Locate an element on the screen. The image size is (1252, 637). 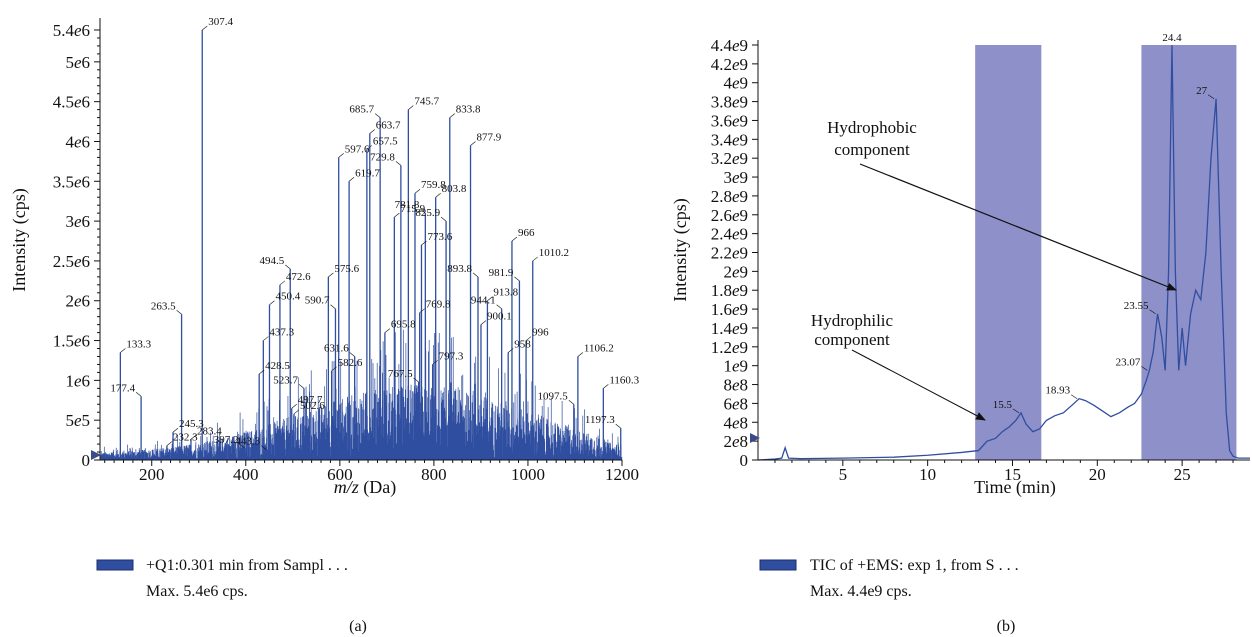
chart-b-x-axis-title: Time (min) is located at coordinates (1015, 487).